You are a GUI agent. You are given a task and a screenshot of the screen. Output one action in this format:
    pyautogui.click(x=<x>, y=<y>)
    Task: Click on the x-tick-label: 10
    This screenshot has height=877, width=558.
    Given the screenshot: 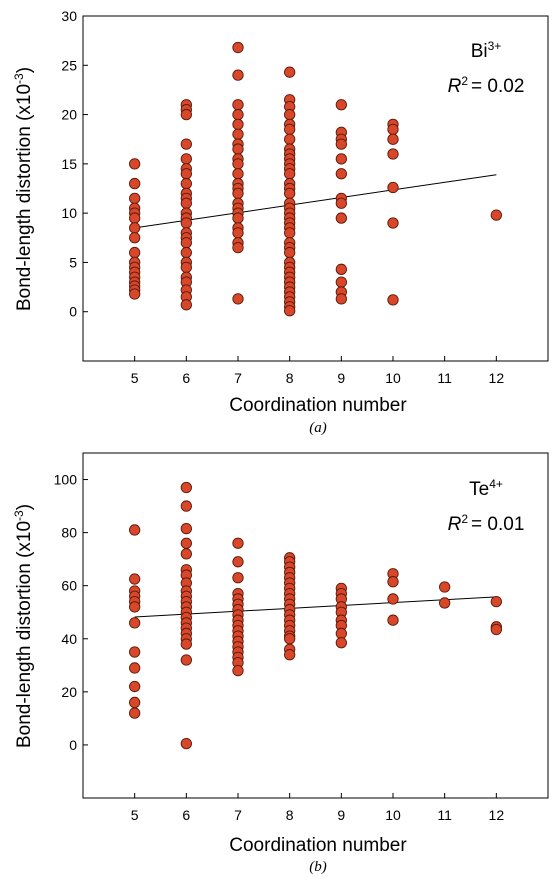 What is the action you would take?
    pyautogui.click(x=393, y=815)
    